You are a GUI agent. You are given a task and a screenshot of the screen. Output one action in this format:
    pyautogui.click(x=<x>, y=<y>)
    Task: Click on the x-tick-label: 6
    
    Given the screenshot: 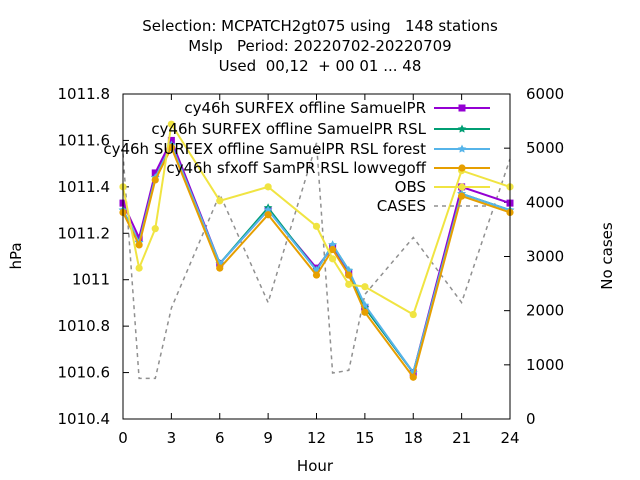 What is the action you would take?
    pyautogui.click(x=220, y=438)
    